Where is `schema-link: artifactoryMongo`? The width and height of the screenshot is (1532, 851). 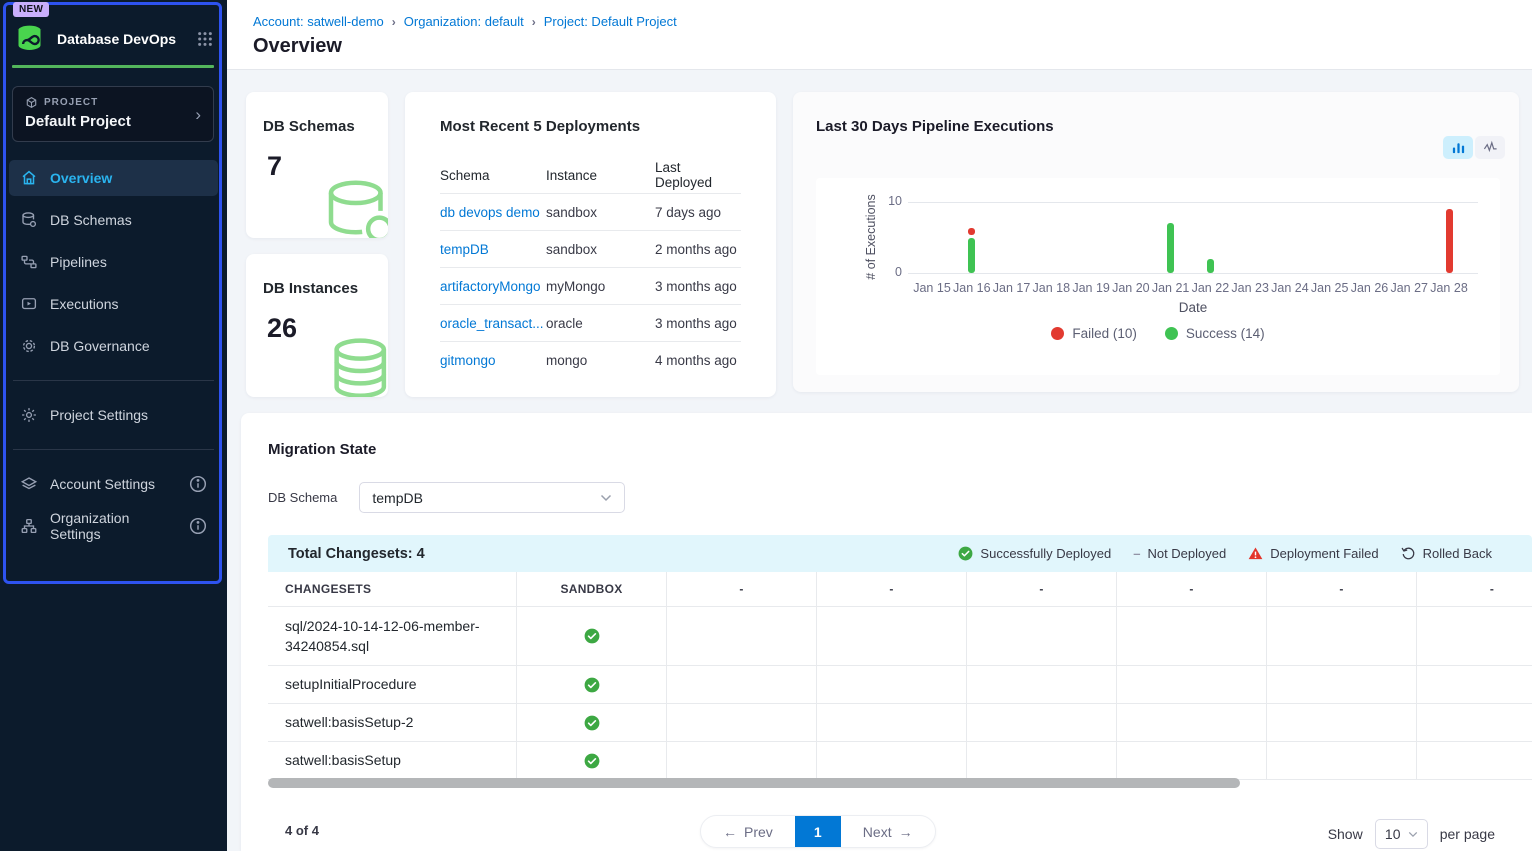 schema-link: artifactoryMongo is located at coordinates (490, 286).